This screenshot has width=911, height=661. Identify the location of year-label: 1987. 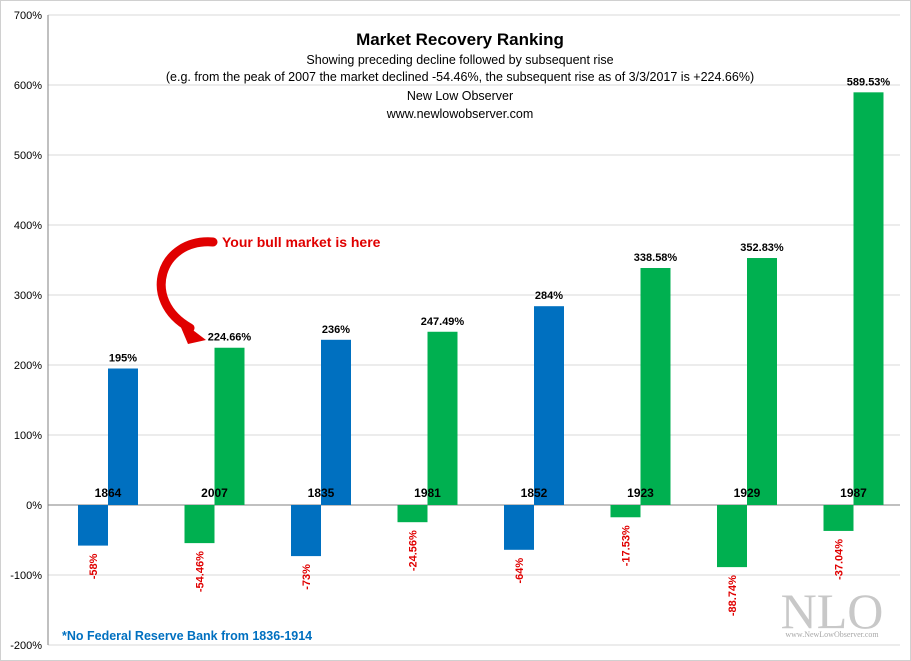
(853, 493).